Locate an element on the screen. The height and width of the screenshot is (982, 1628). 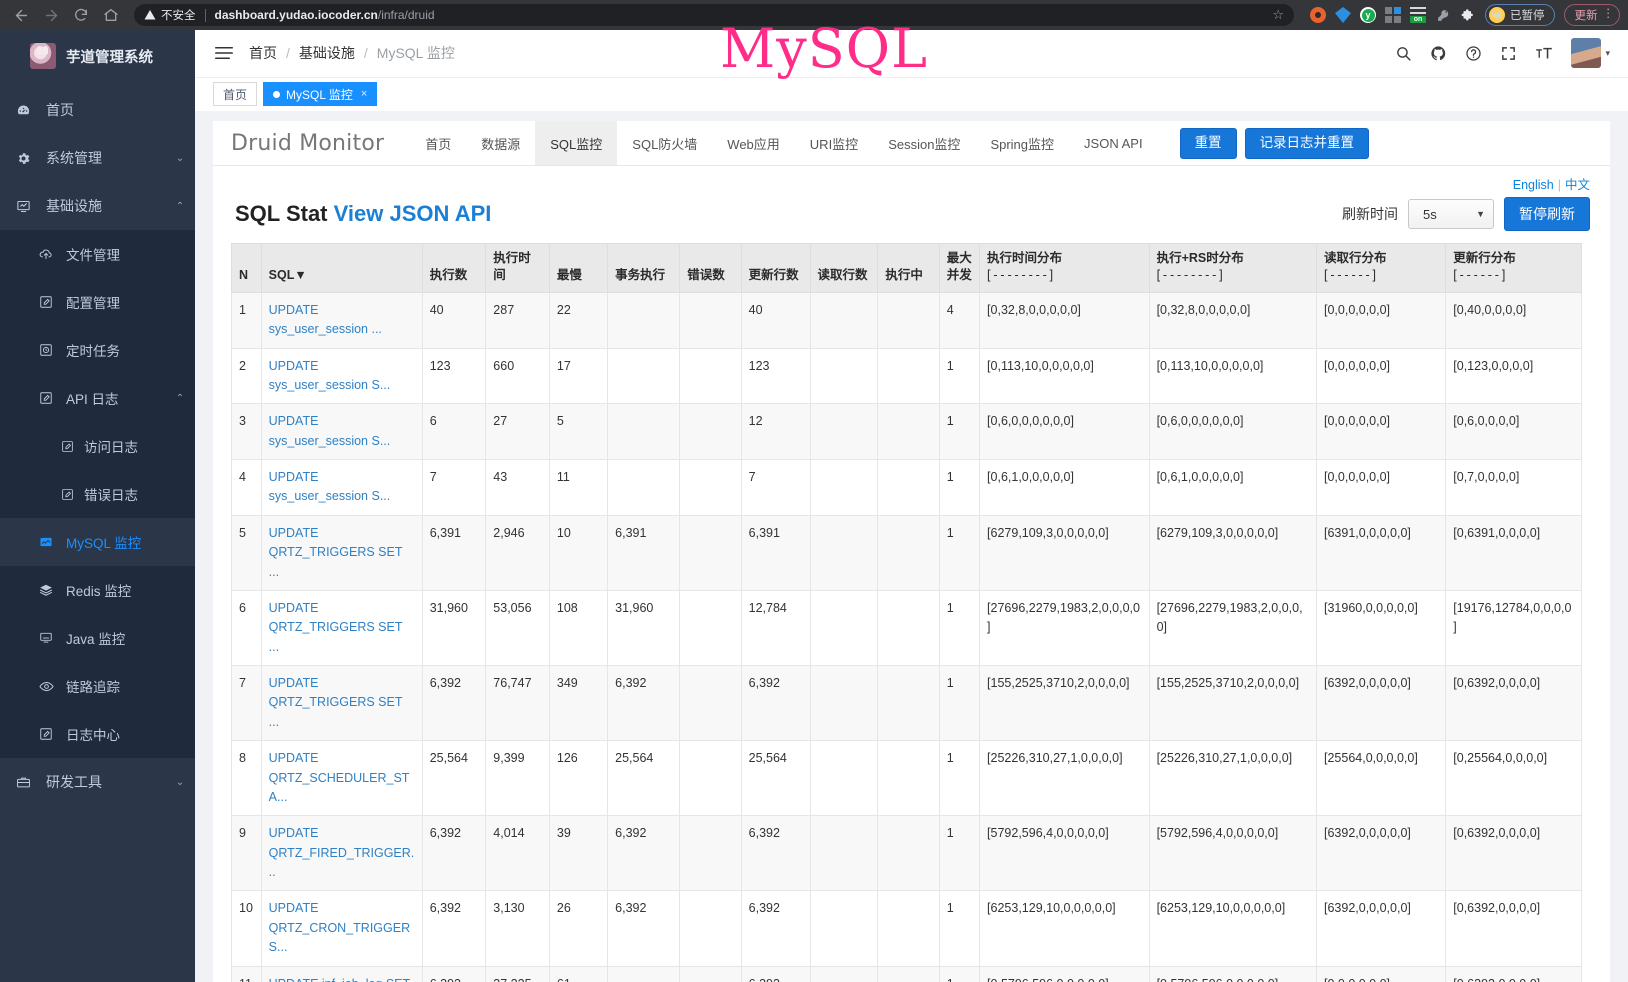
view-json-api-link: View JSON API is located at coordinates (412, 214).